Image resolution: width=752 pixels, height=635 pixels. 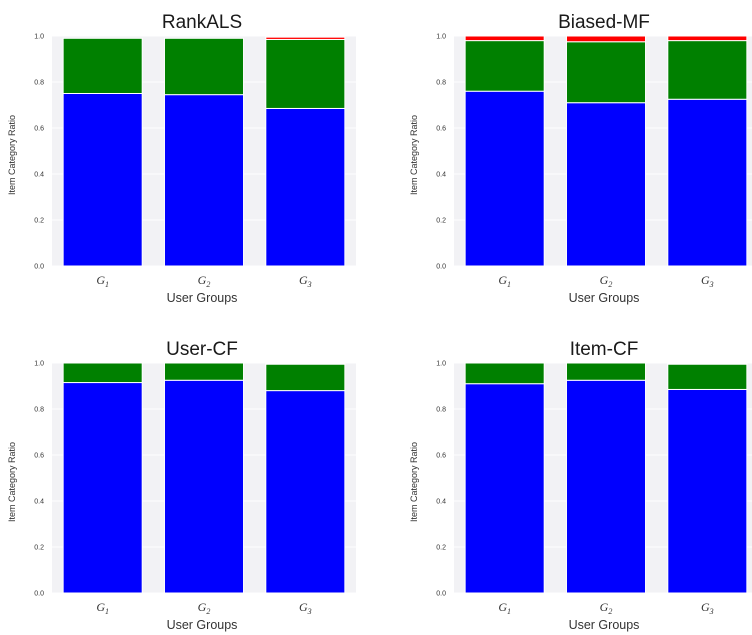 What do you see at coordinates (202, 349) in the screenshot?
I see `chart-title: User-CF` at bounding box center [202, 349].